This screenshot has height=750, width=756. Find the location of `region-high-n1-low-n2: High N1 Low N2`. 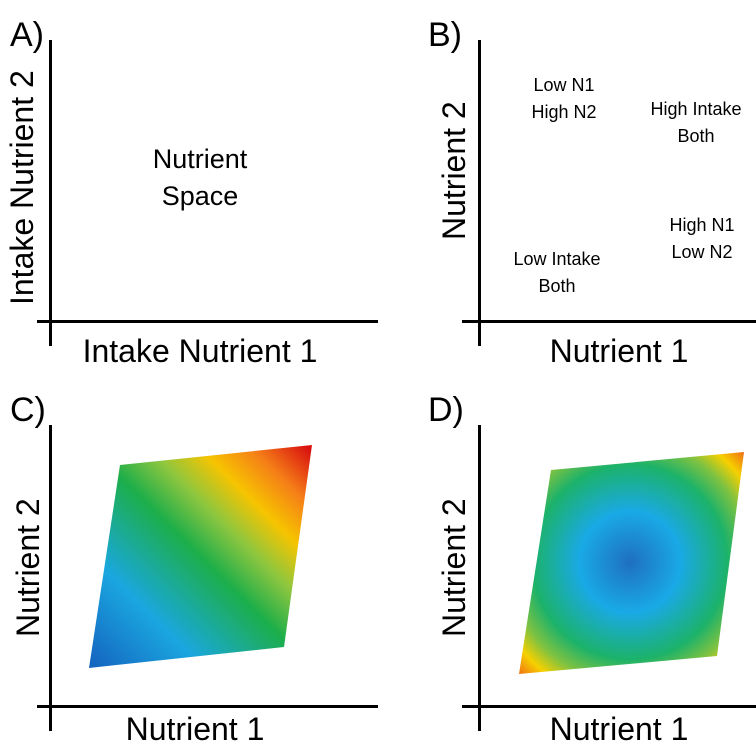

region-high-n1-low-n2: High N1 Low N2 is located at coordinates (702, 239).